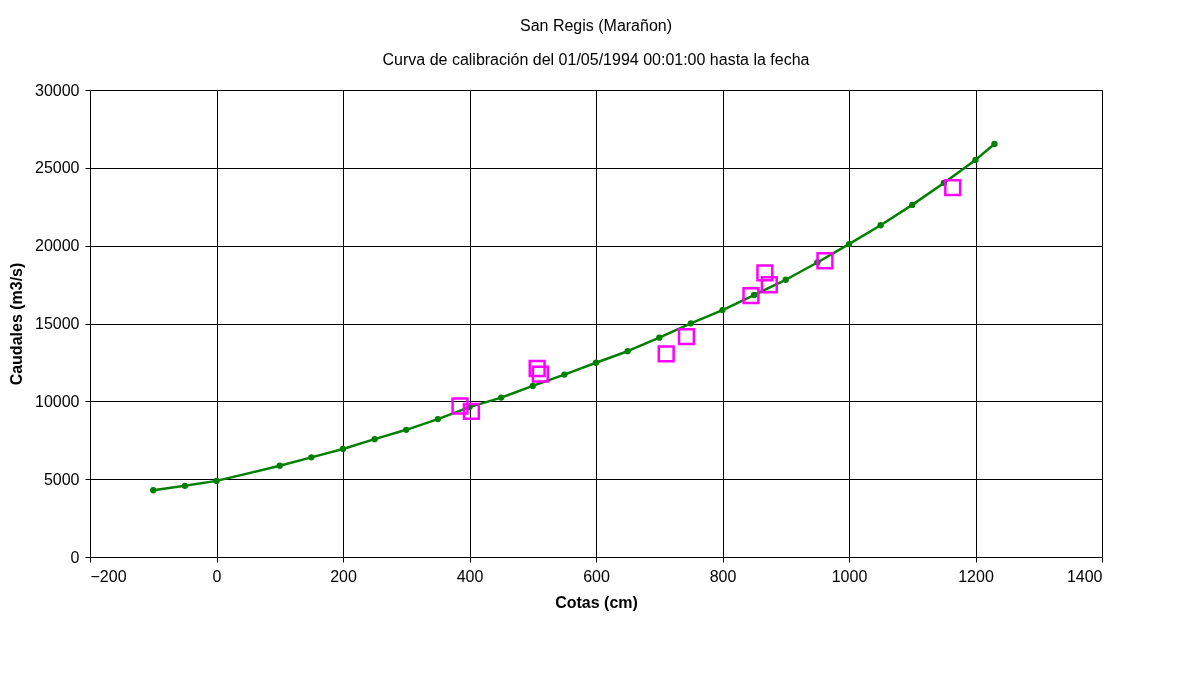 The image size is (1184, 678). I want to click on x-axis-title: Cotas (cm), so click(596, 602).